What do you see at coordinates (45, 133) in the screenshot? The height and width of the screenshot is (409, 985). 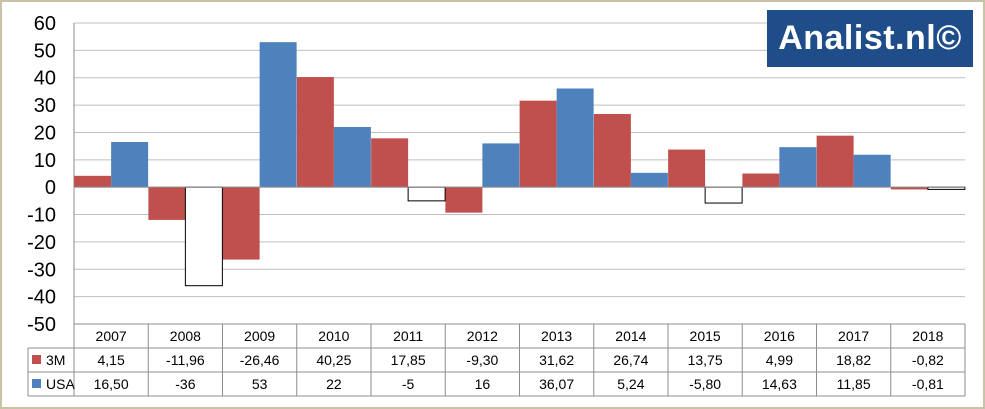 I see `y-tick-label: 20` at bounding box center [45, 133].